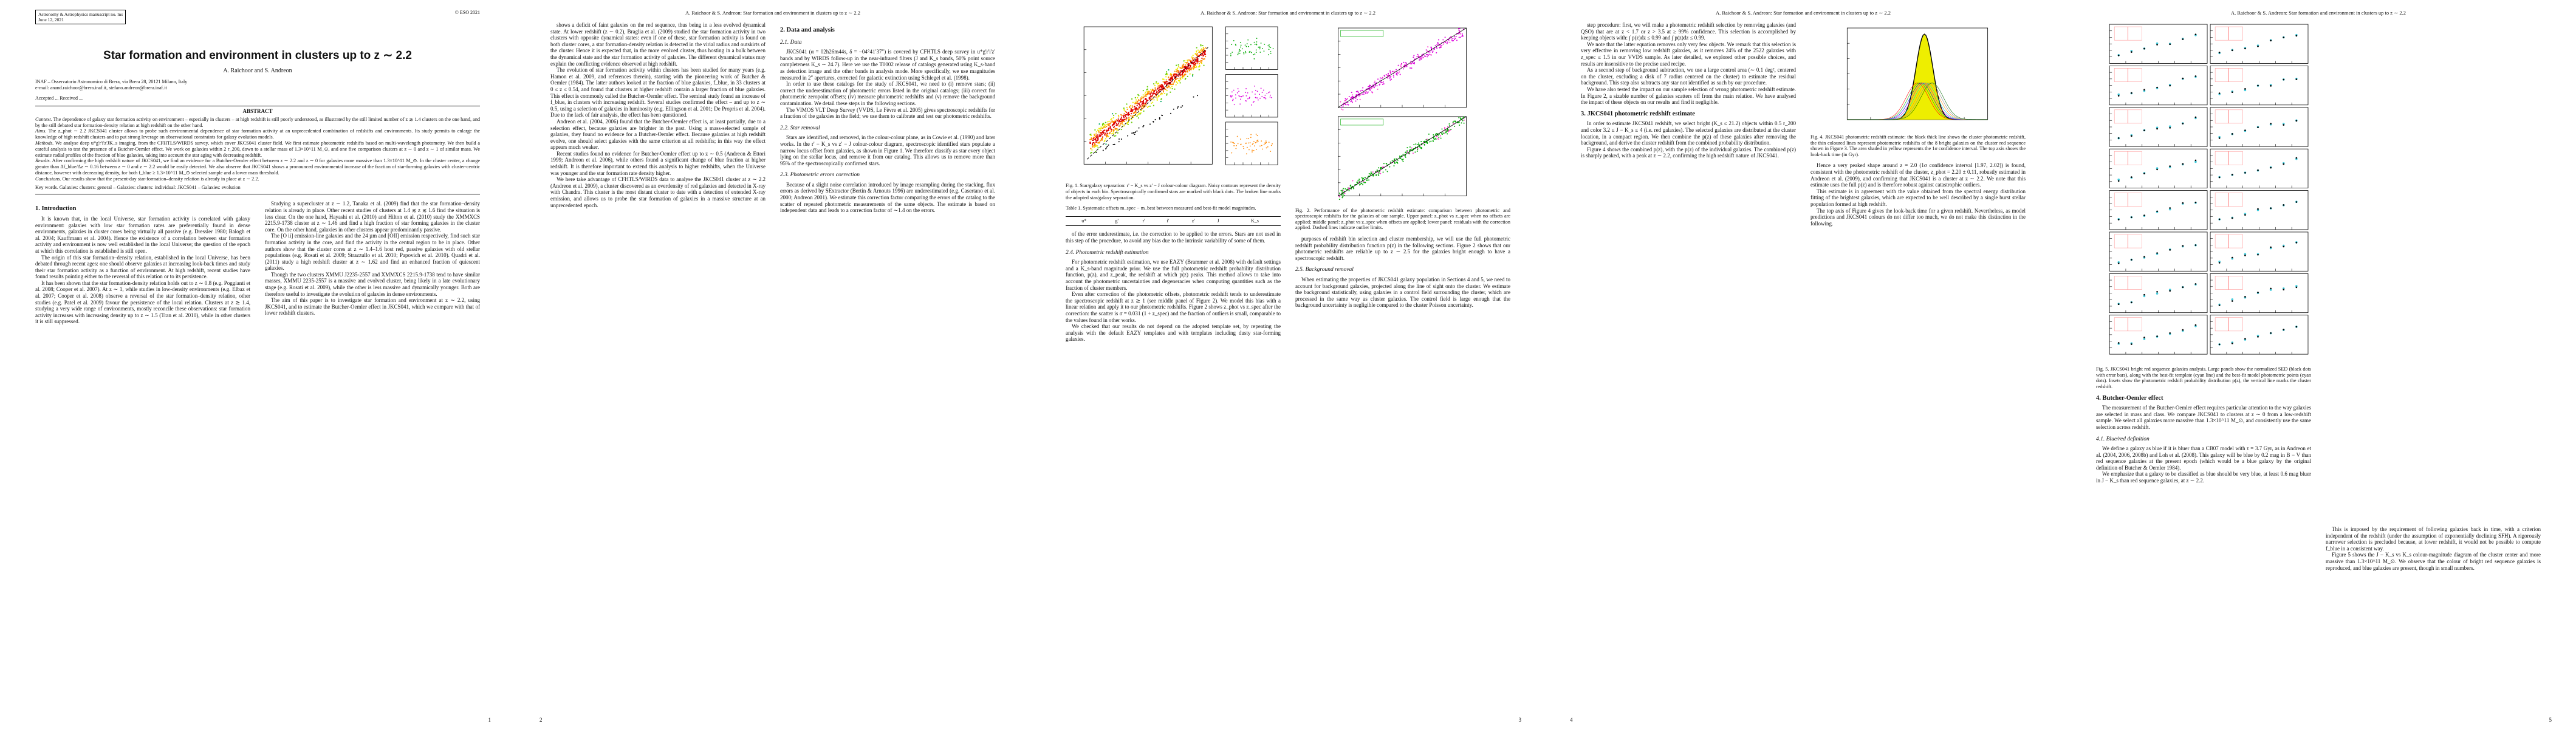 The height and width of the screenshot is (729, 2576). What do you see at coordinates (1402, 67) in the screenshot?
I see `one-to-one-line` at bounding box center [1402, 67].